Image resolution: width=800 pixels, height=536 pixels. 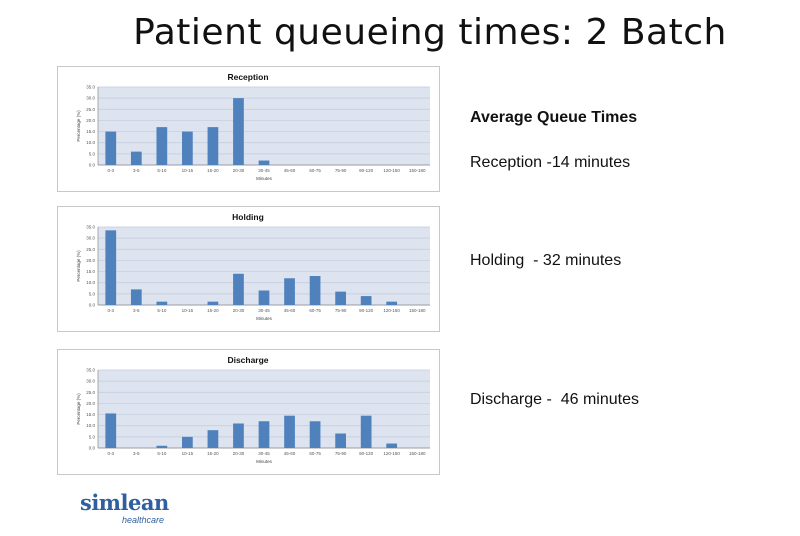 I want to click on logo-wordmark: simlean, so click(x=124, y=502).